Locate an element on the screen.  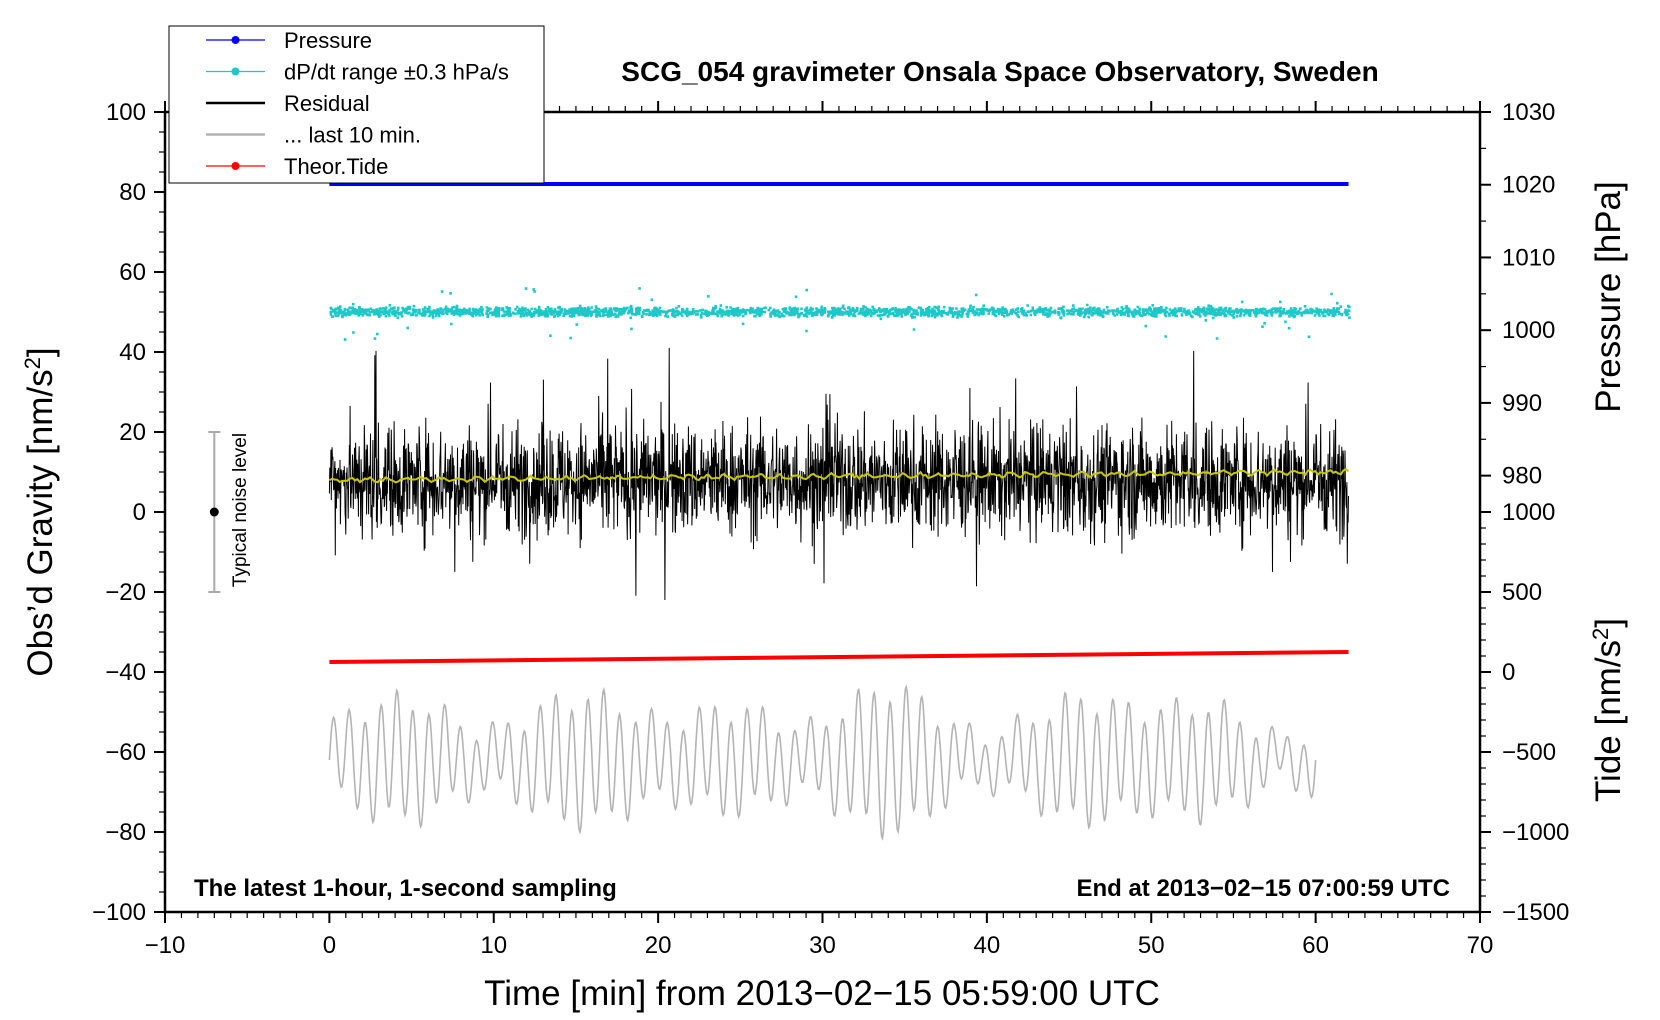
y-tick-label: 40 is located at coordinates (132, 352).